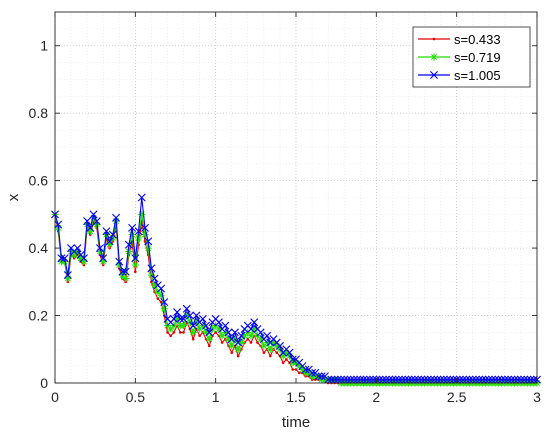 The image size is (550, 444). I want to click on y-tick-label: 0, so click(44, 383).